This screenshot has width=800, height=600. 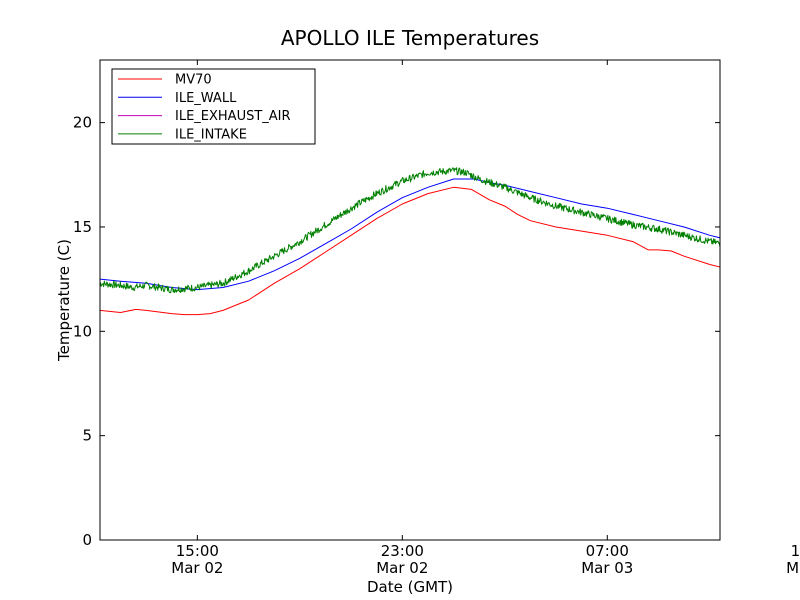 I want to click on y-tick-label: 20, so click(x=82, y=123).